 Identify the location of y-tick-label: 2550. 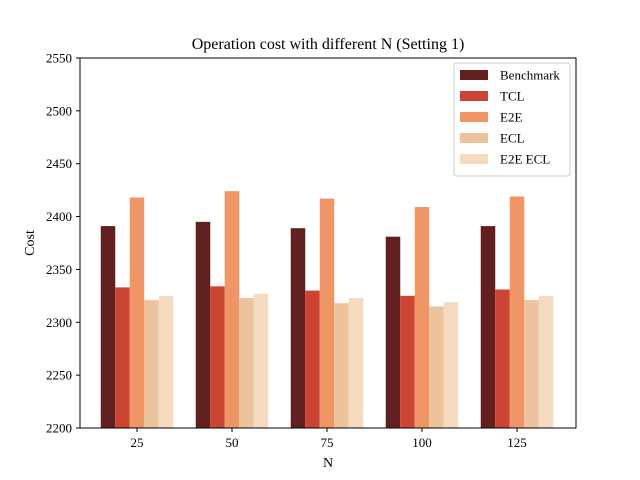
(59, 58).